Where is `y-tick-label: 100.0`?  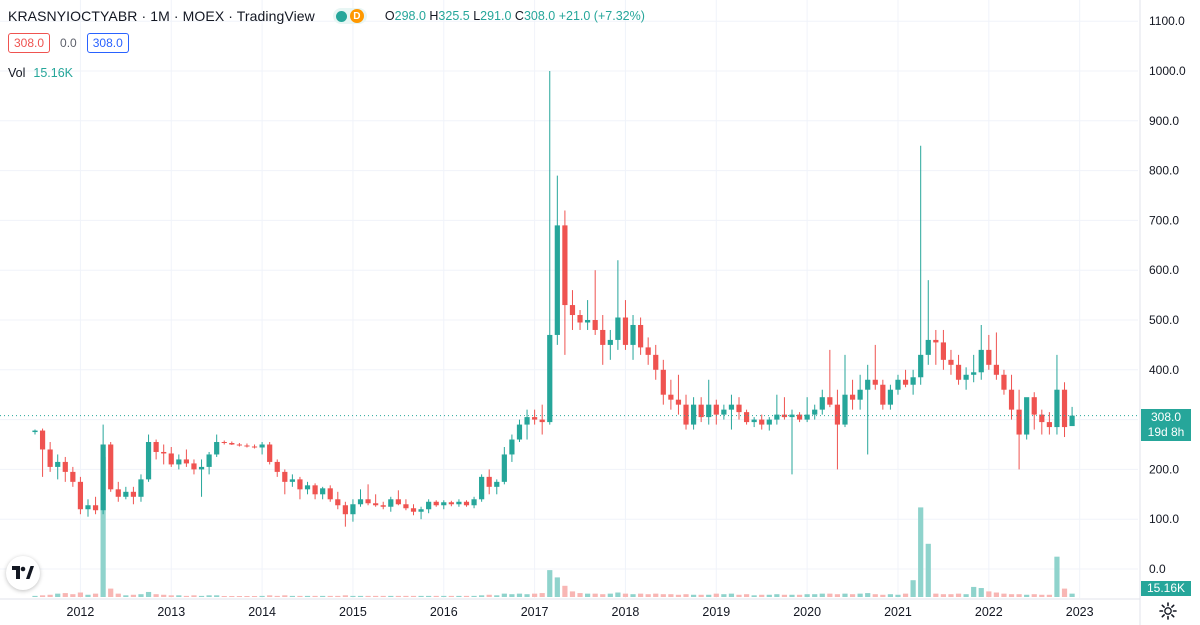 y-tick-label: 100.0 is located at coordinates (1164, 519).